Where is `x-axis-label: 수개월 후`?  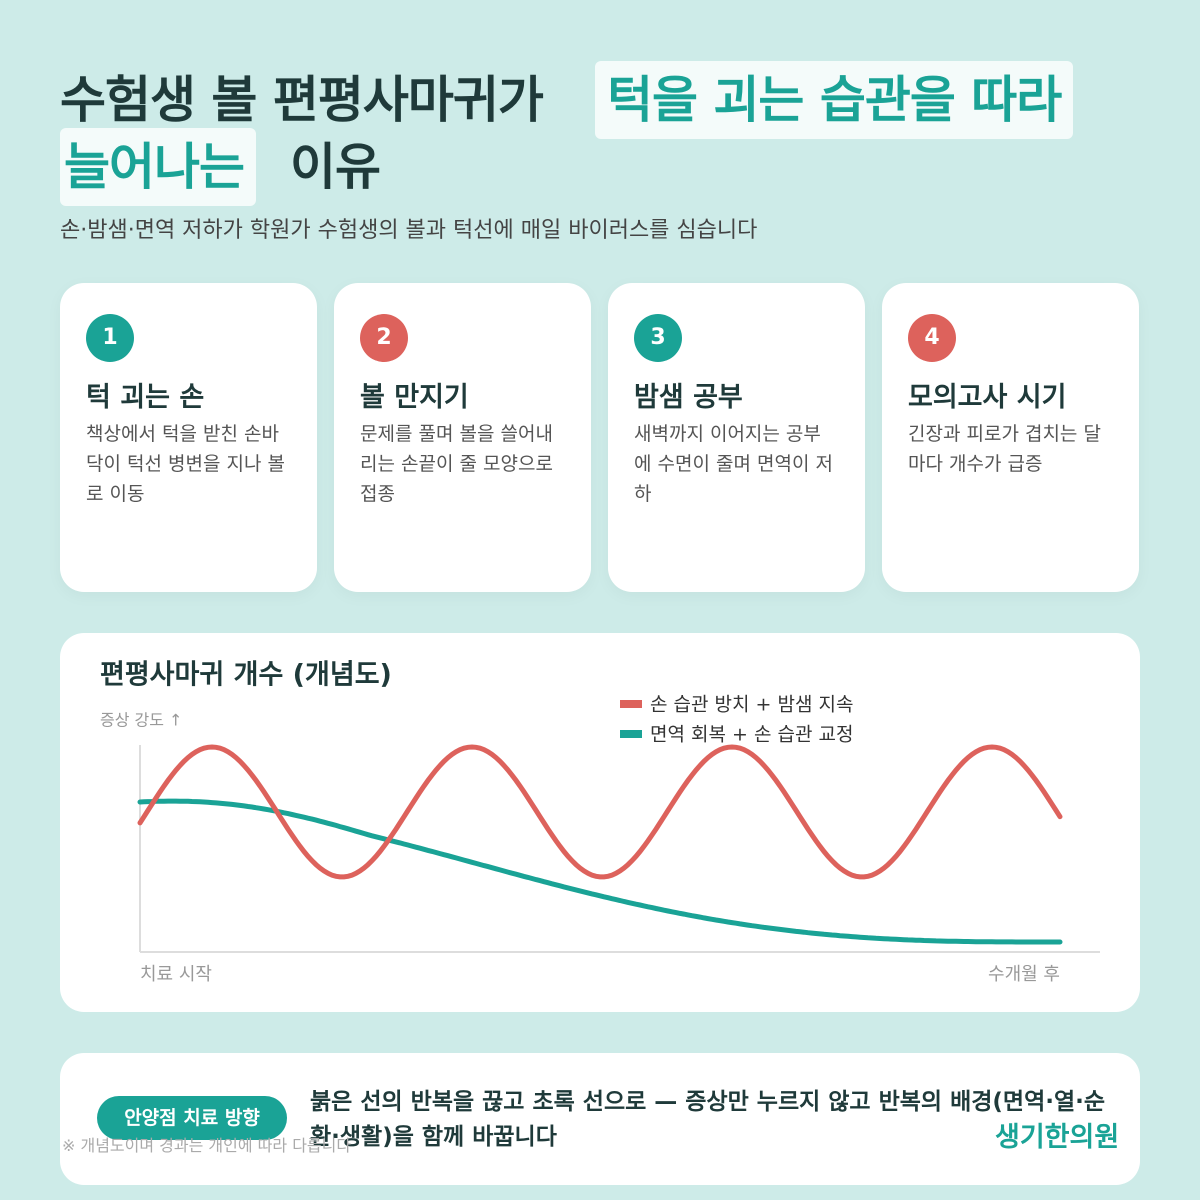
x-axis-label: 수개월 후 is located at coordinates (1024, 974).